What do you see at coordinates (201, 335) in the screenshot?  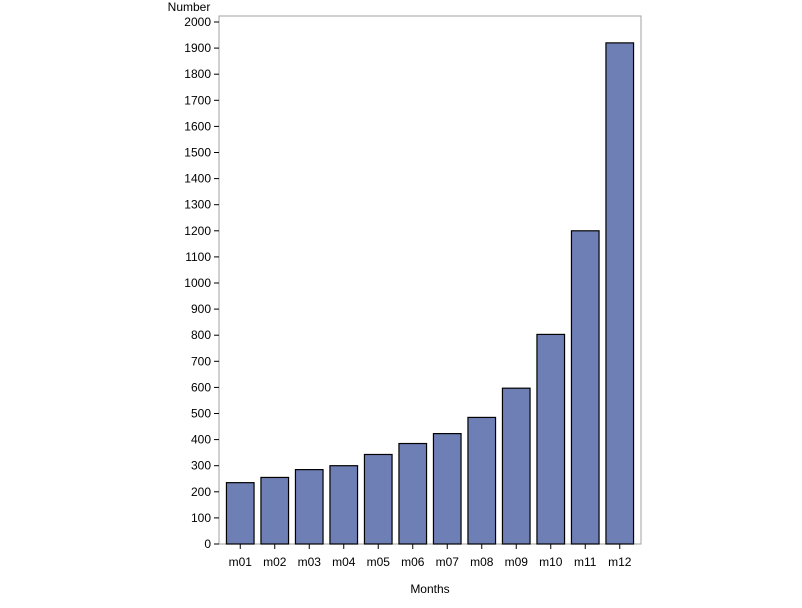 I see `y-tick-label: 800` at bounding box center [201, 335].